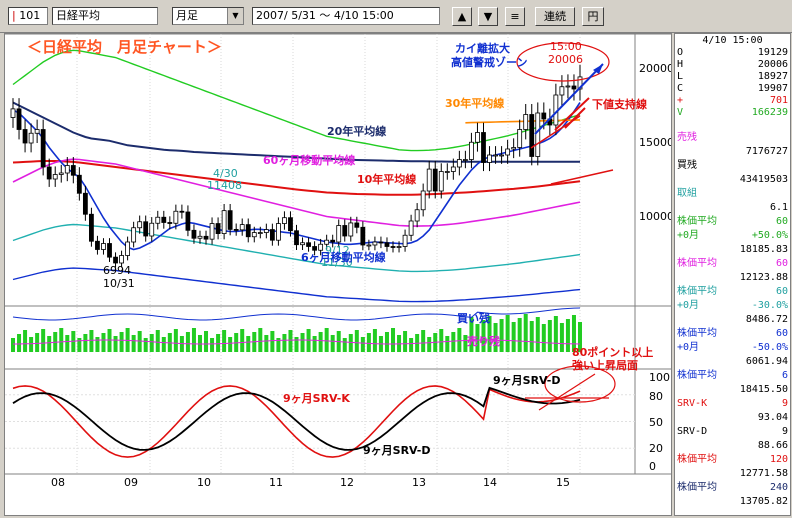  What do you see at coordinates (732, 348) in the screenshot?
I see `indicator-row: +0月 -50.0%` at bounding box center [732, 348].